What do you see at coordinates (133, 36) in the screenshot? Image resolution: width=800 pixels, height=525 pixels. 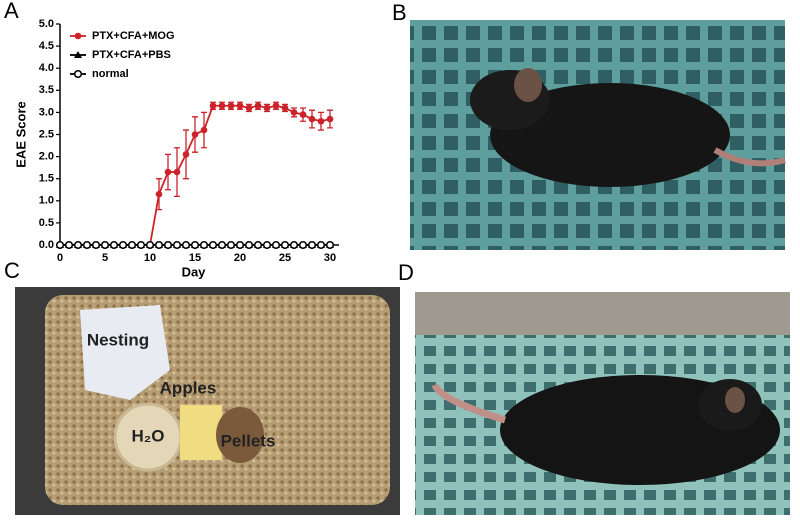 I see `legend-label: PTX+CFA+MOG` at bounding box center [133, 36].